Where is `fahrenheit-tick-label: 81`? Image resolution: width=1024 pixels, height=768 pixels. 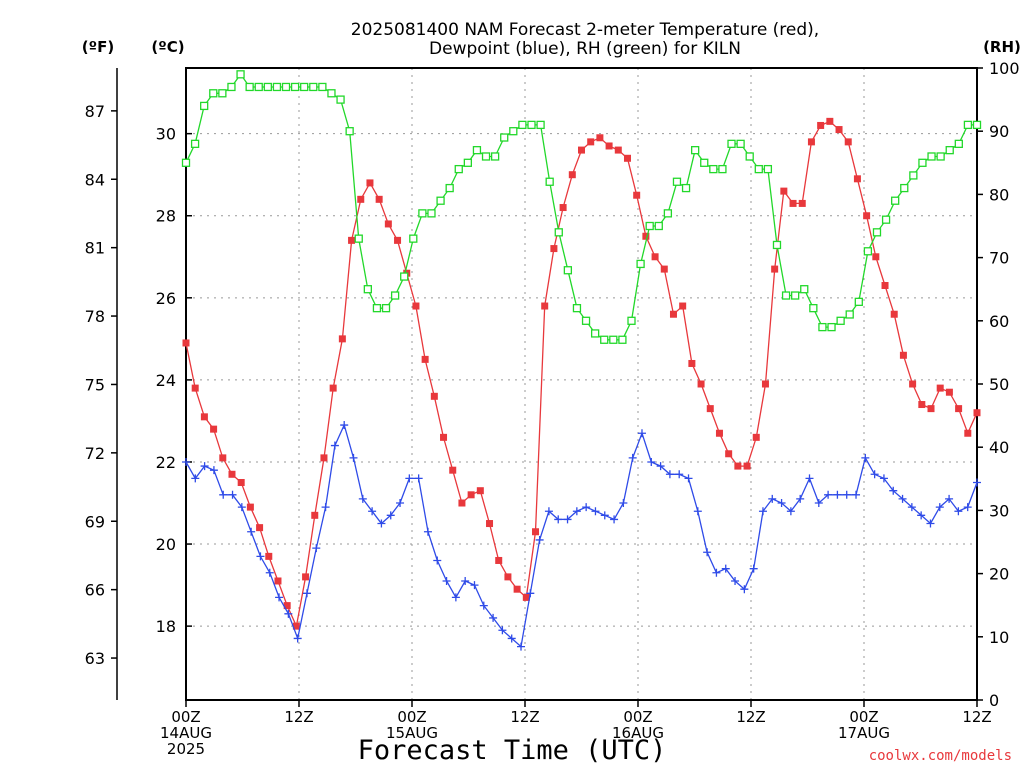
fahrenheit-tick-label: 81 is located at coordinates (95, 248).